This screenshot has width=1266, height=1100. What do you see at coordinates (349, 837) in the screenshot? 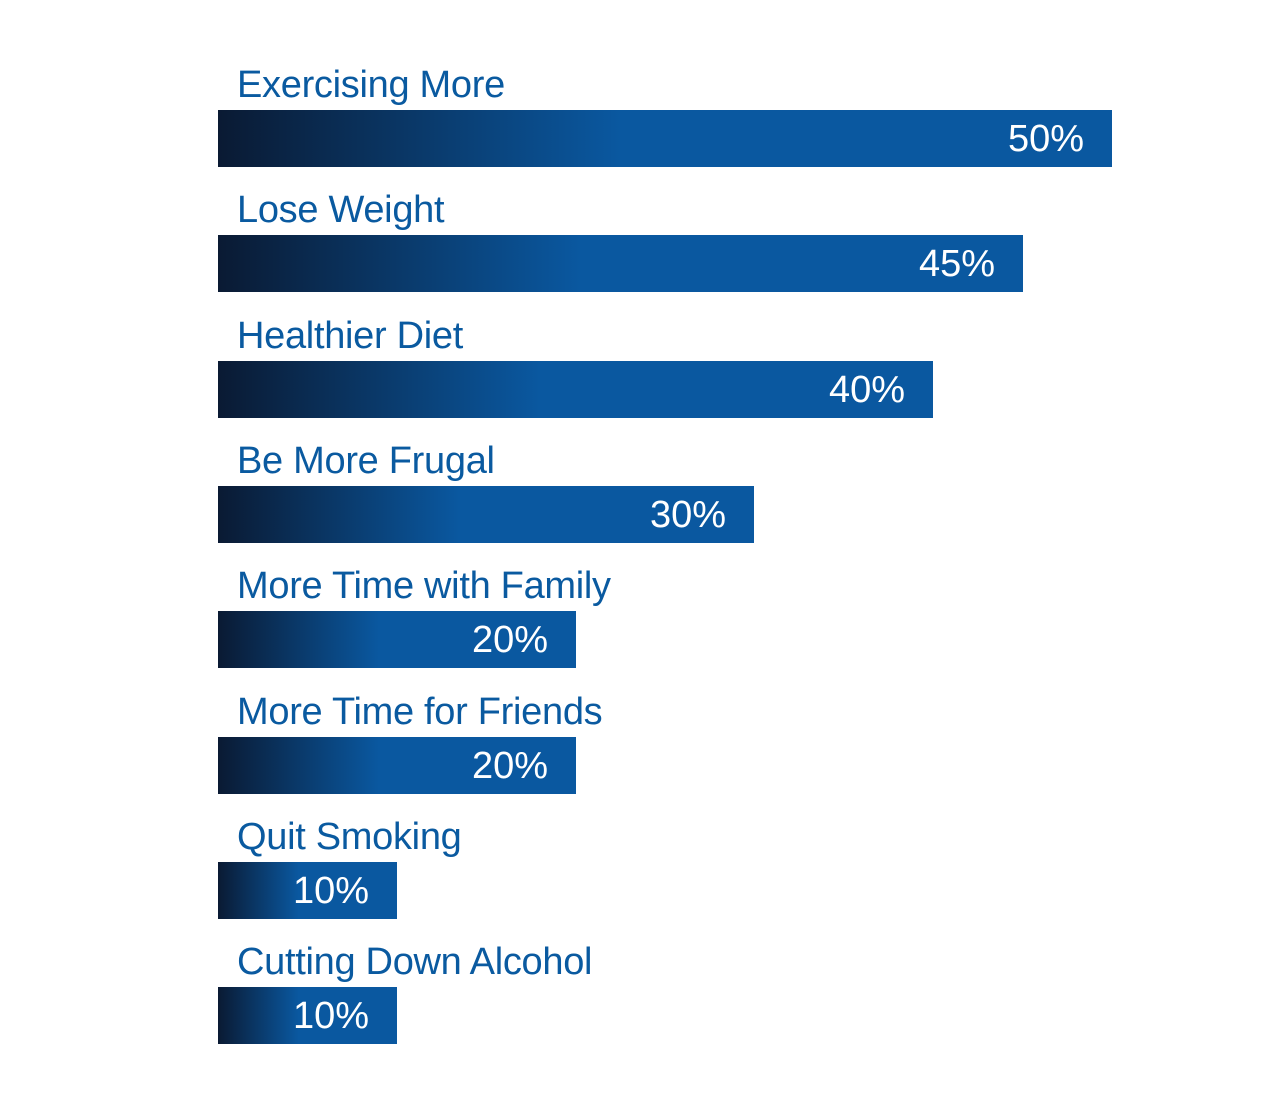
I see `category-label: Quit Smoking` at bounding box center [349, 837].